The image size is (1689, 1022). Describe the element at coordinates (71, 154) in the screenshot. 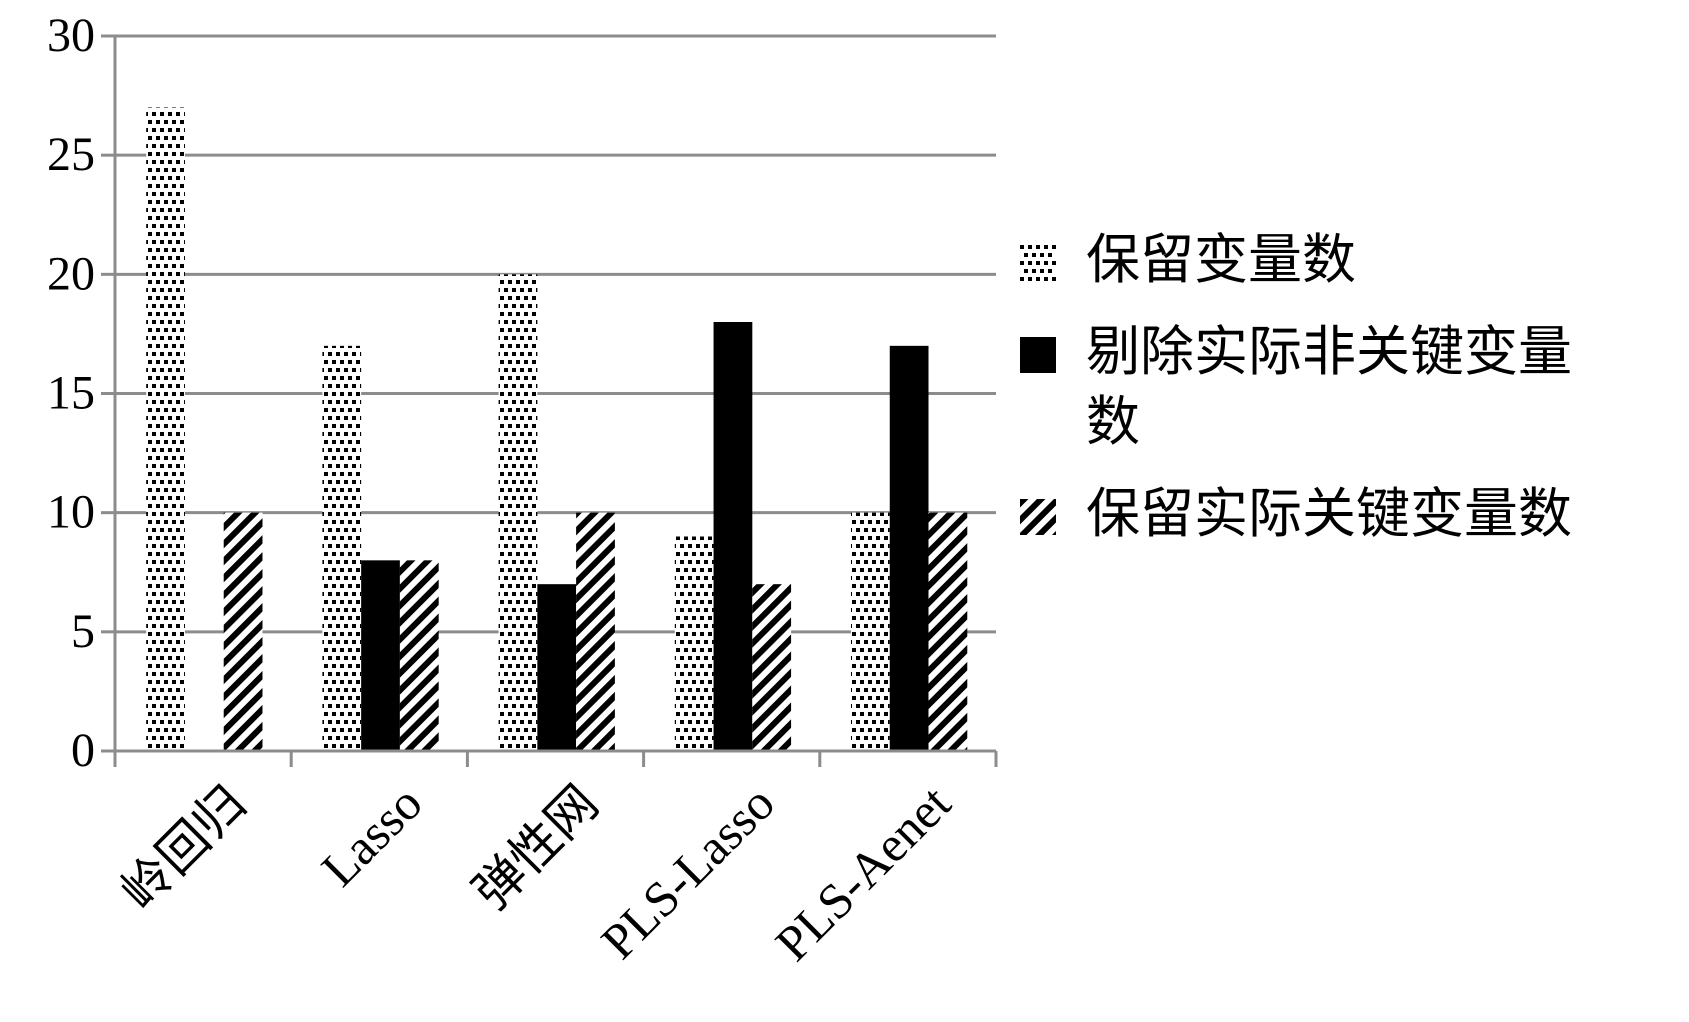

I see `y-tick-label: 25` at that location.